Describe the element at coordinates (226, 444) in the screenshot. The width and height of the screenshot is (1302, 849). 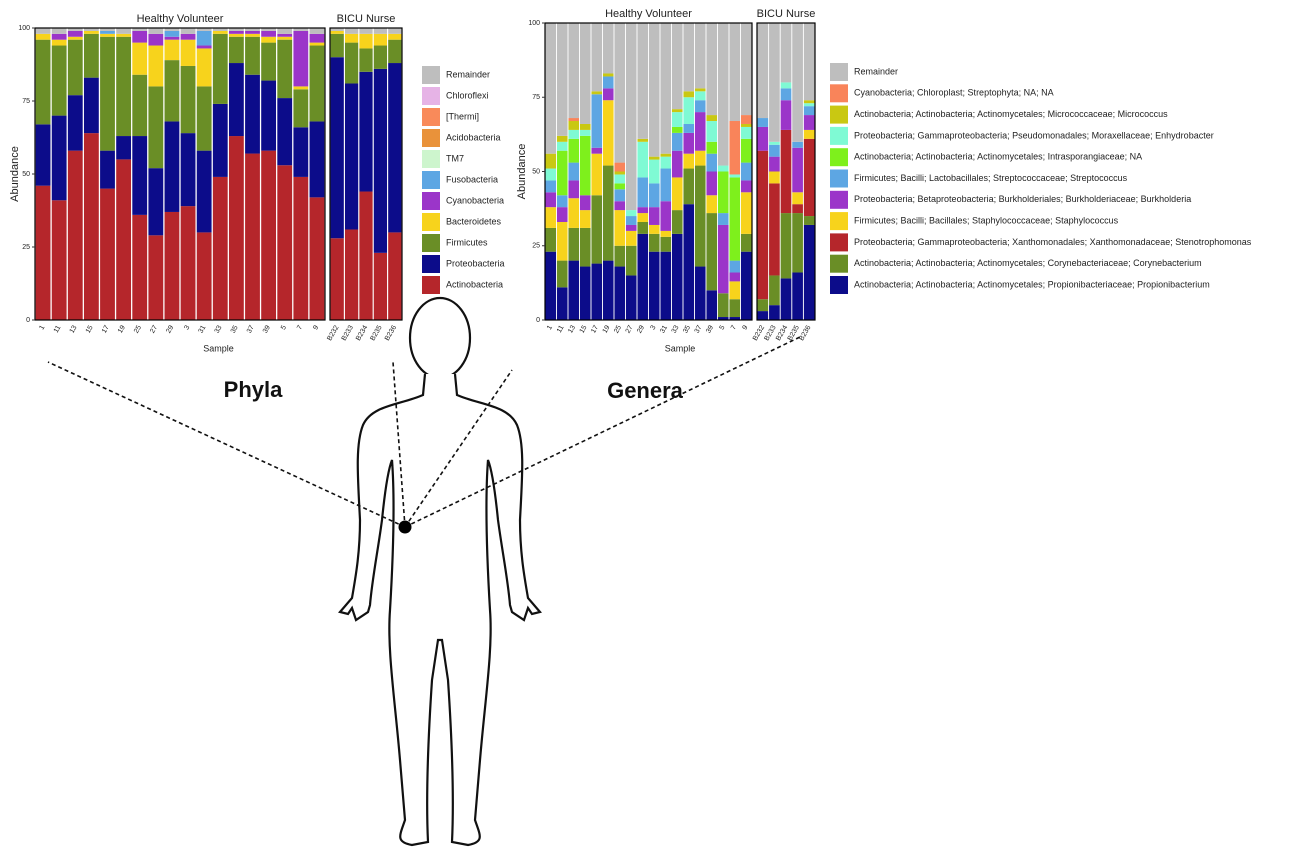
I see `pointer-line` at that location.